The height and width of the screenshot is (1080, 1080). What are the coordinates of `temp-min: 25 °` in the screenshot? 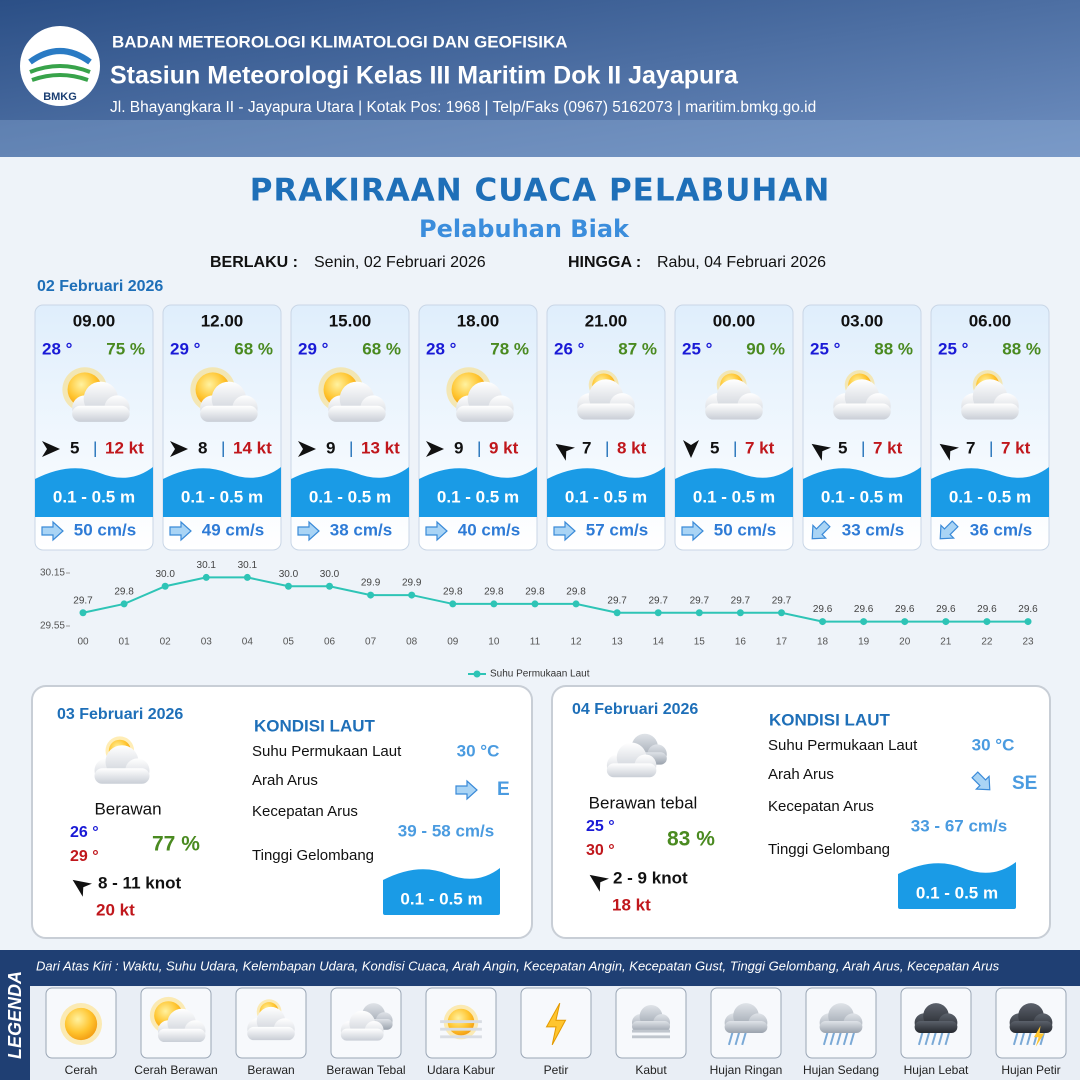 It's located at (600, 826).